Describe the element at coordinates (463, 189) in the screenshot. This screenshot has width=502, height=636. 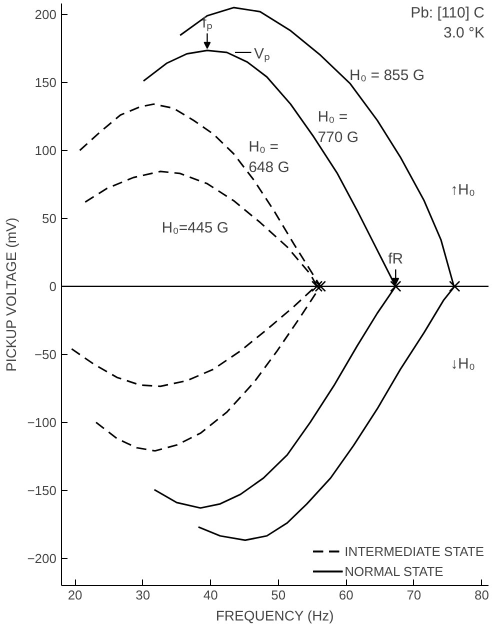
I see `annotation: ↑H₀` at that location.